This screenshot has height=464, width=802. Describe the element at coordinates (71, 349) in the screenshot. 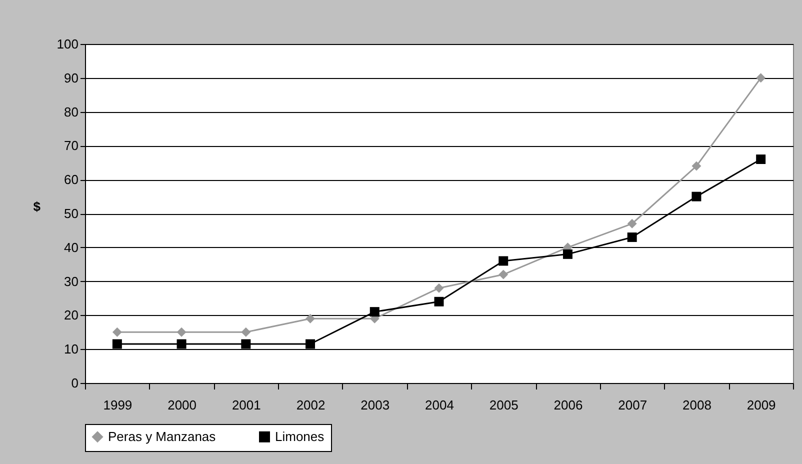

I see `y-tick-label: 10` at that location.